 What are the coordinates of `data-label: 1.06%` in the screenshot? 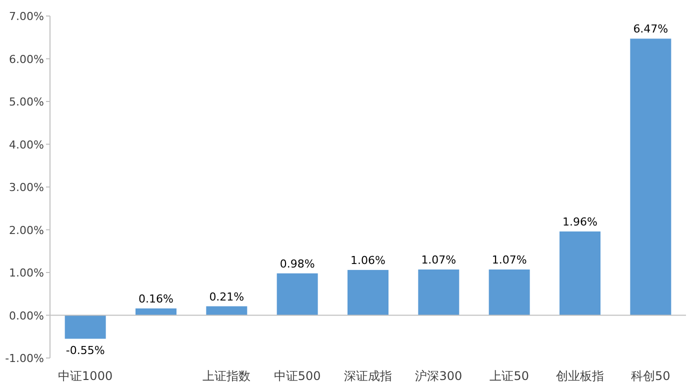 It's located at (368, 260).